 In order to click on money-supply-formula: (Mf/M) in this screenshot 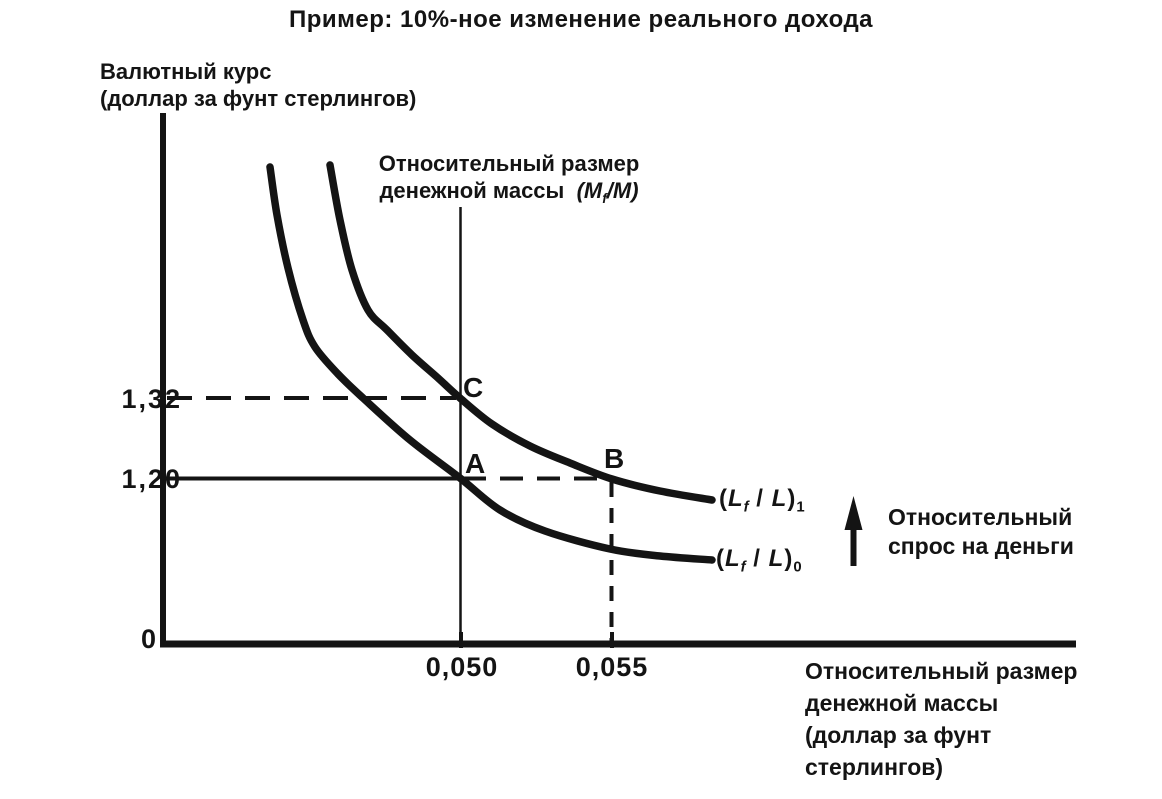, I will do `click(607, 192)`.